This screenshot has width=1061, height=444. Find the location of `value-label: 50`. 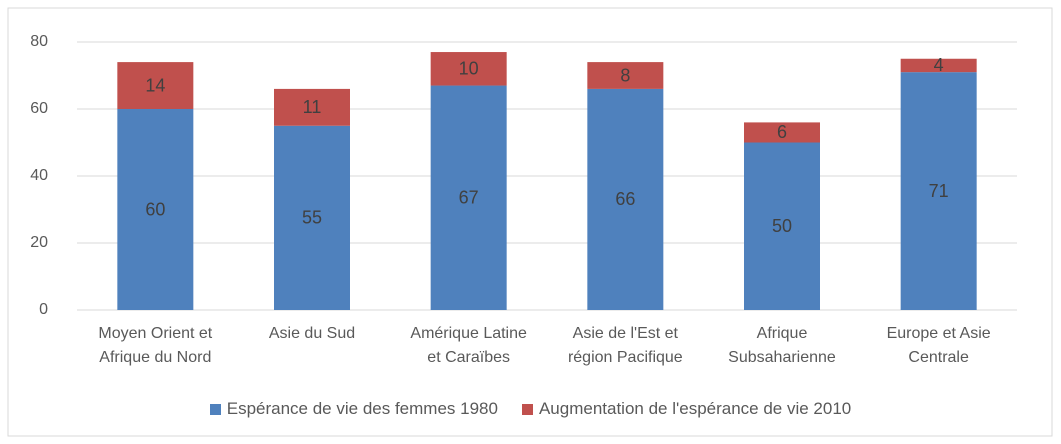

value-label: 50 is located at coordinates (782, 226).